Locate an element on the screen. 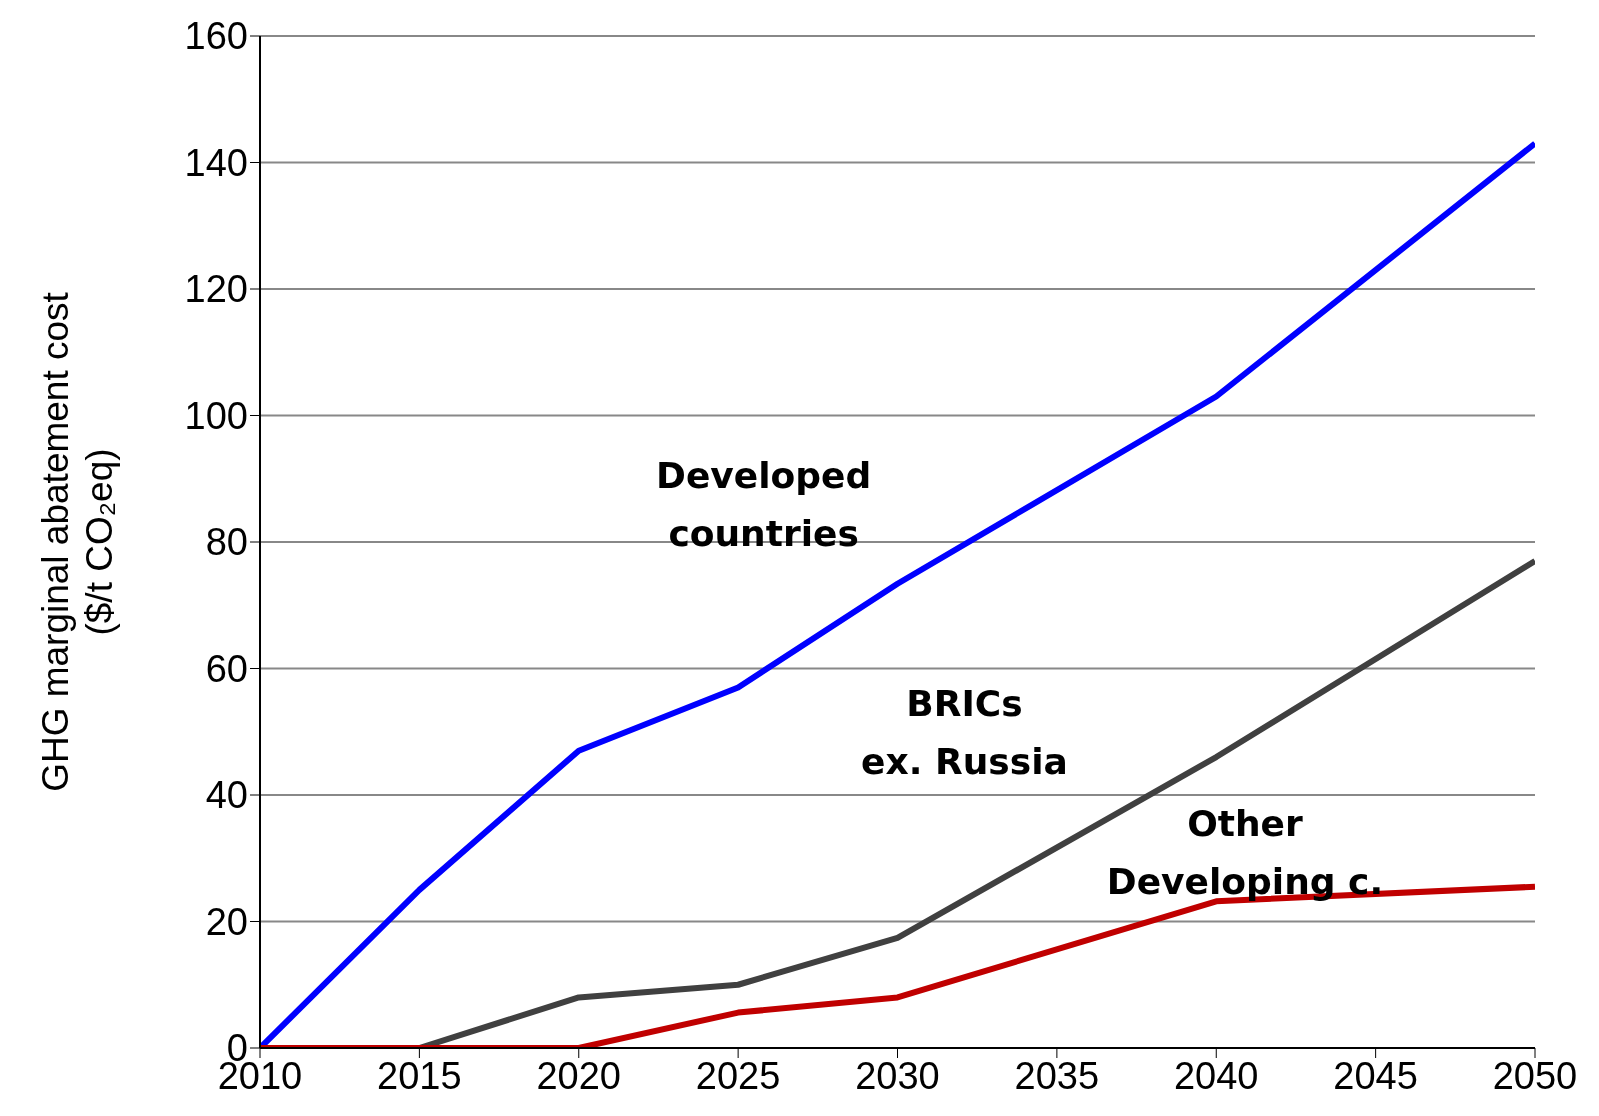 The height and width of the screenshot is (1116, 1599). x-tick-label: 2015 is located at coordinates (419, 1075).